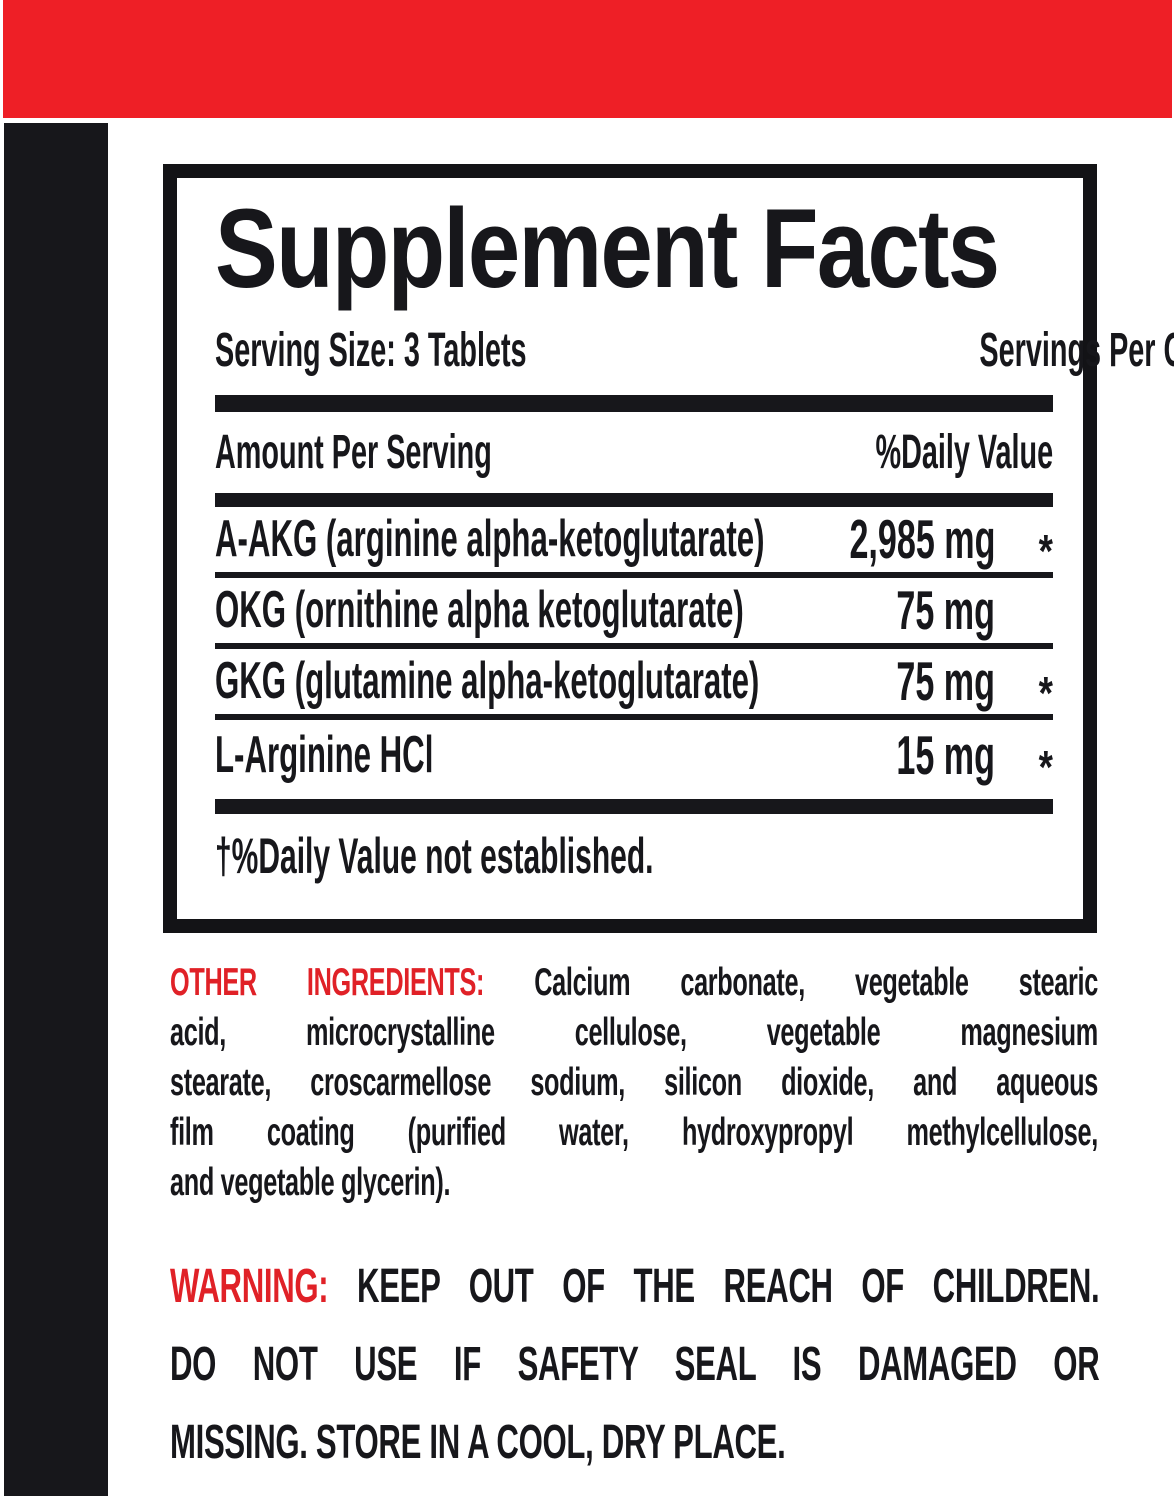 This screenshot has width=1174, height=1500. I want to click on other-ingredients-line-text: Calcium carbonate, vegetable stearic, so click(791, 982).